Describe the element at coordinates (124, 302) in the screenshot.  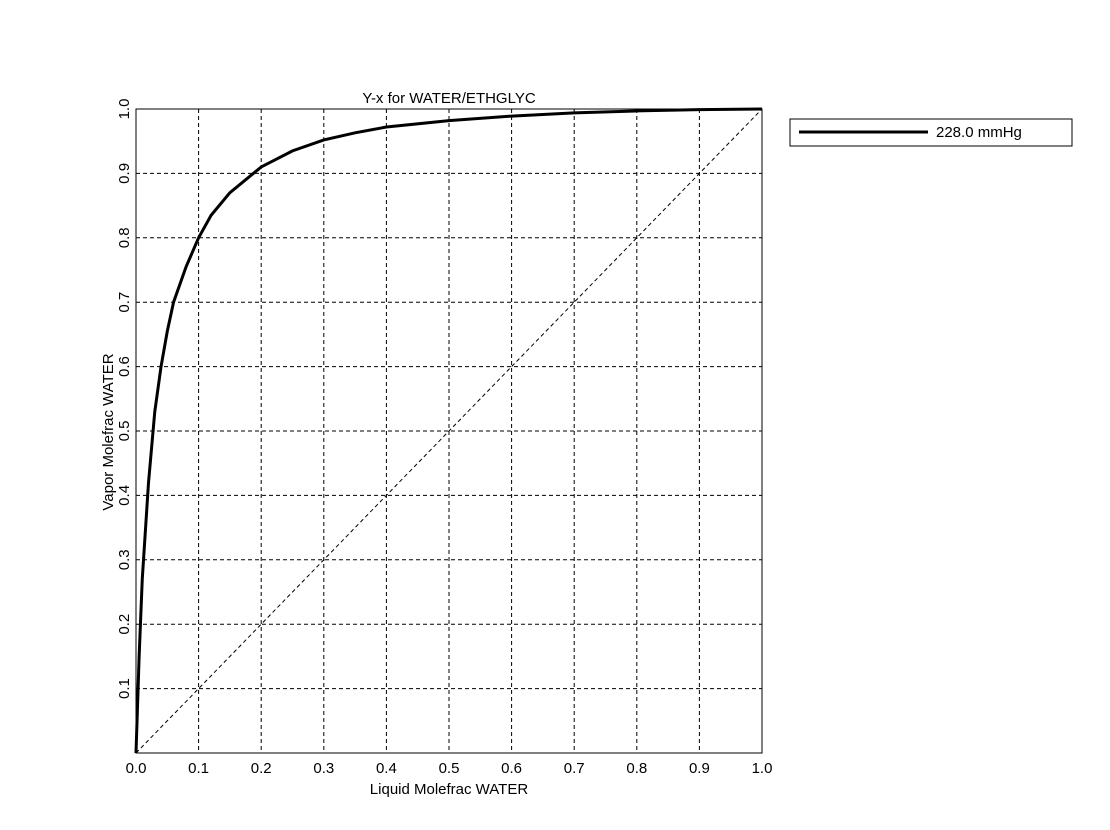
I see `y-tick-label: 0.7` at that location.